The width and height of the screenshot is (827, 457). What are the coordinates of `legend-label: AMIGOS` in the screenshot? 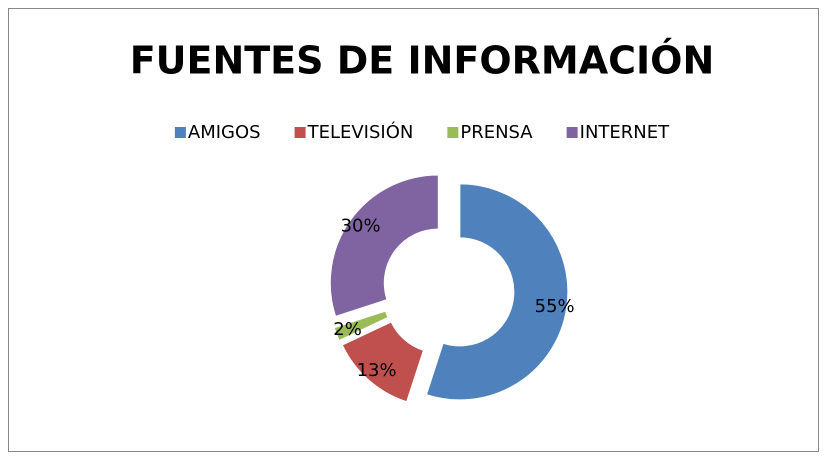 It's located at (224, 132).